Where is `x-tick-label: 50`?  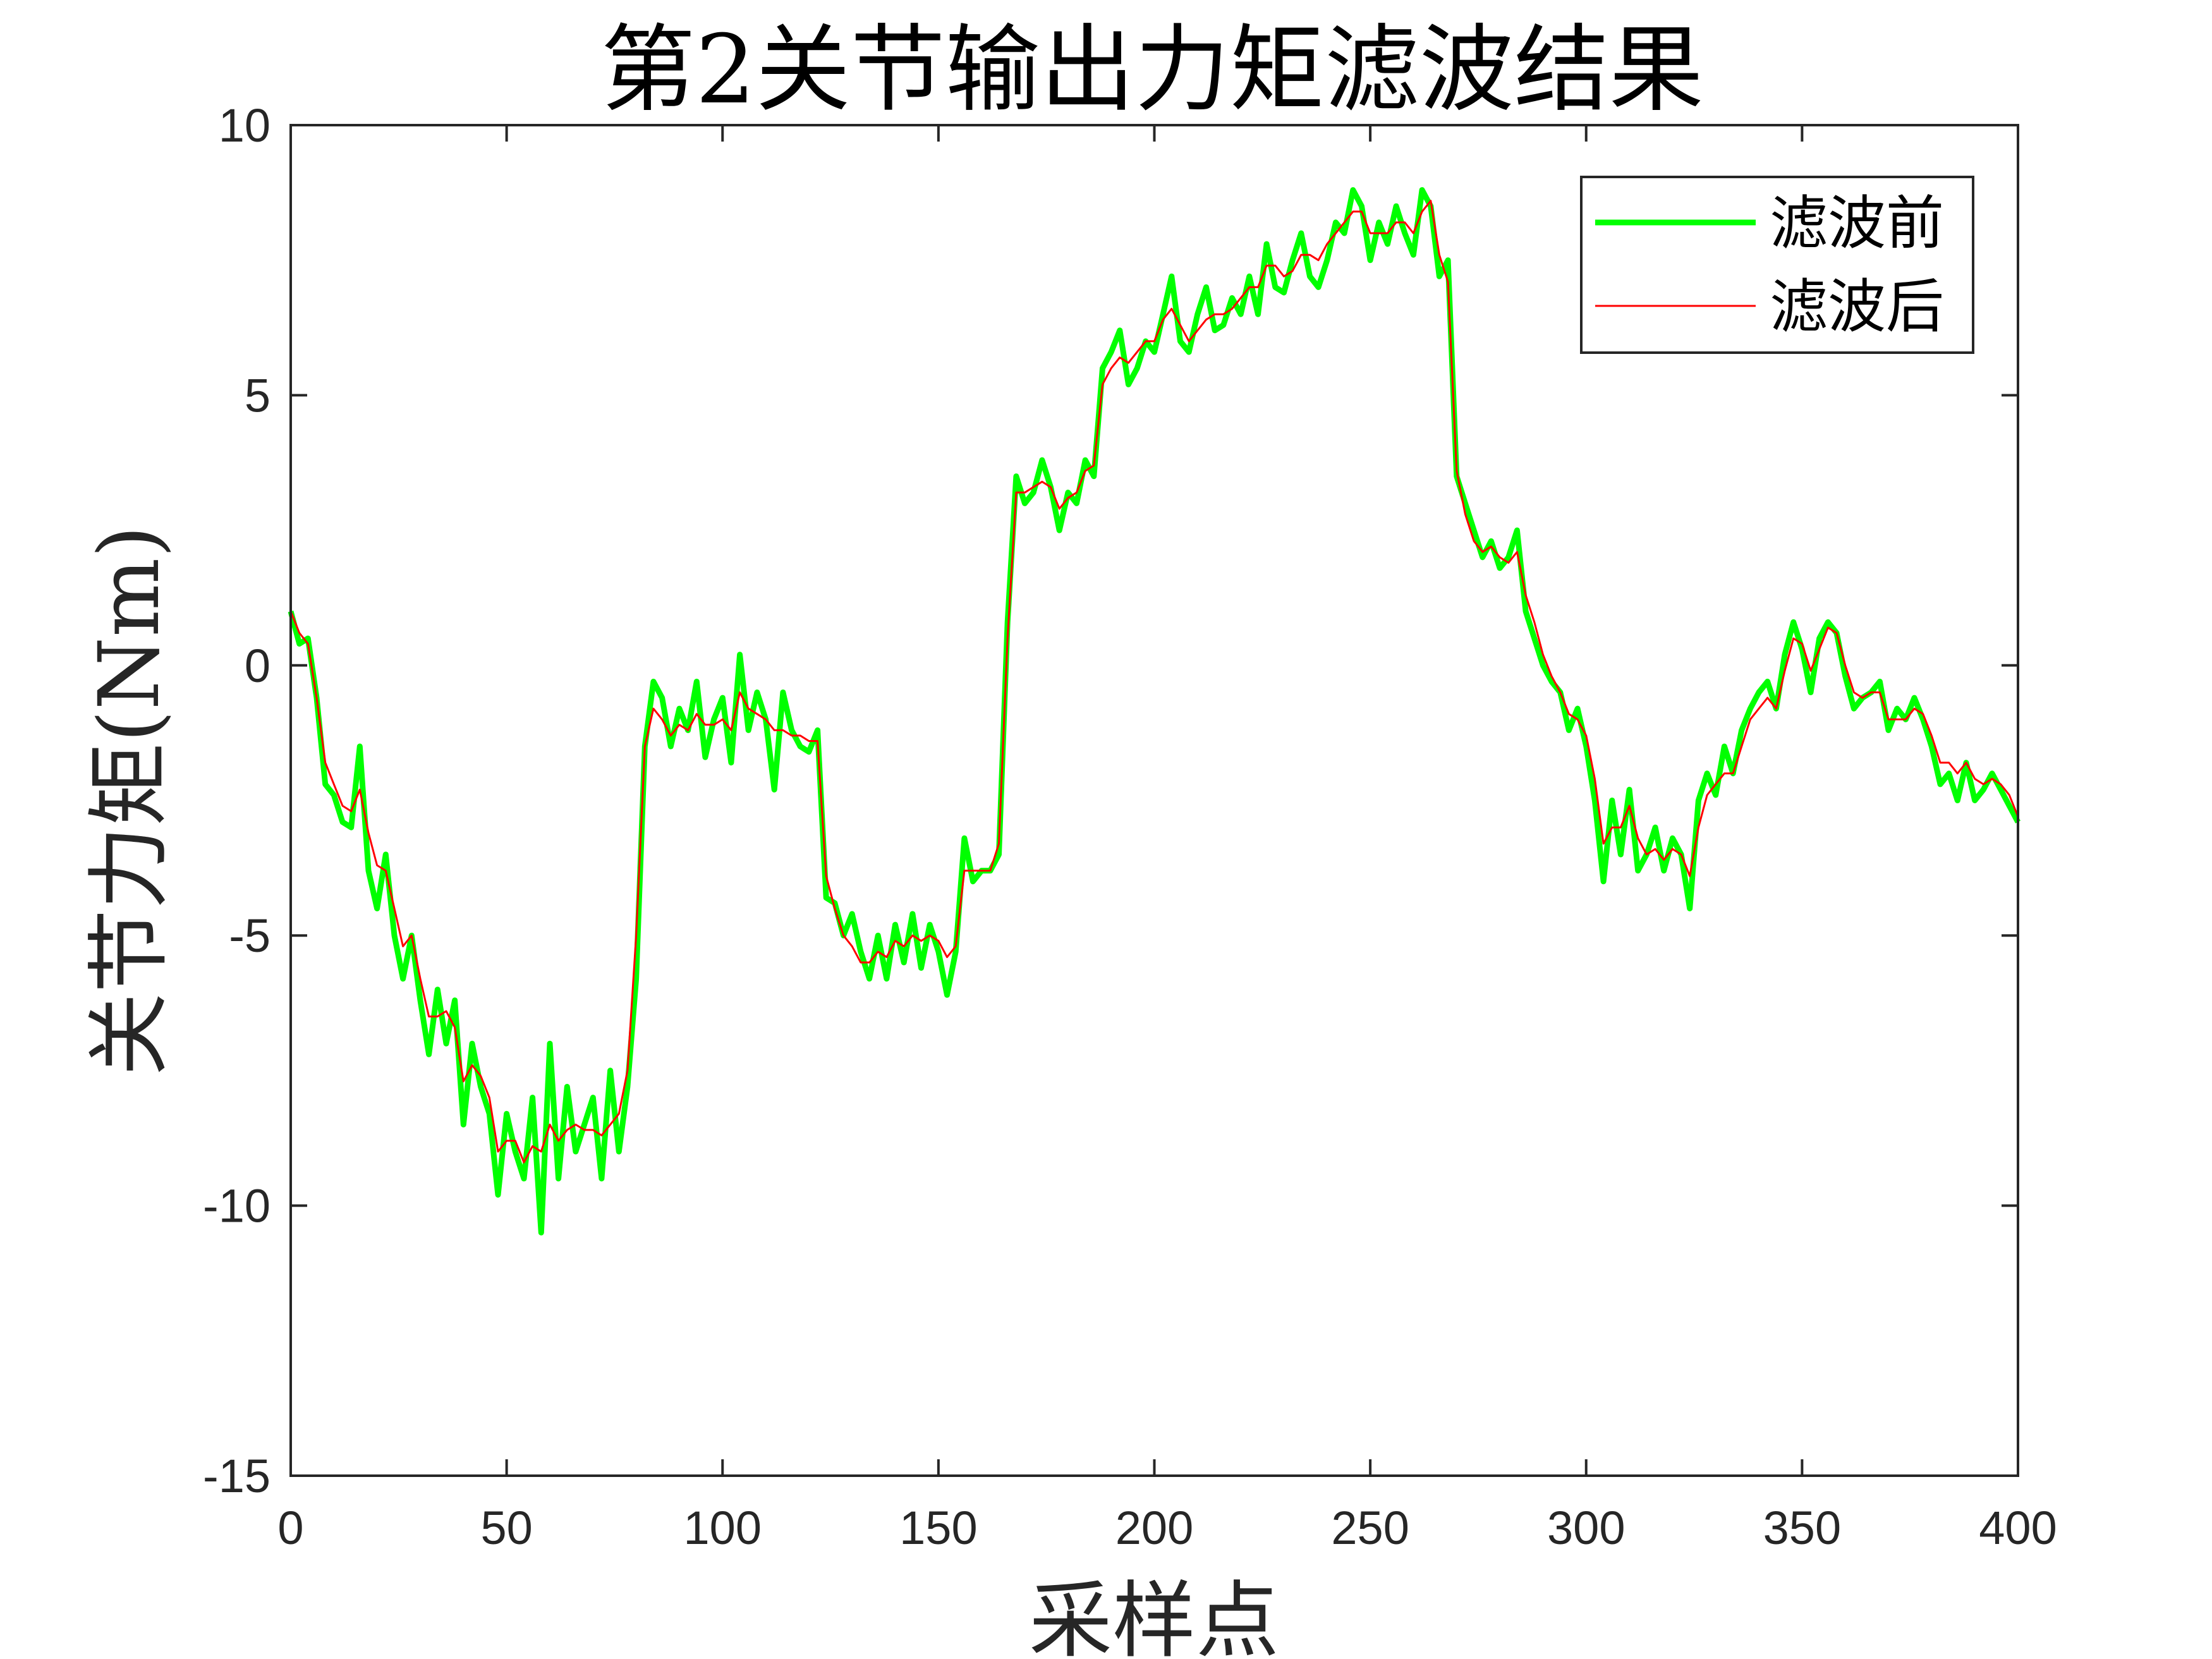 x-tick-label: 50 is located at coordinates (506, 1528).